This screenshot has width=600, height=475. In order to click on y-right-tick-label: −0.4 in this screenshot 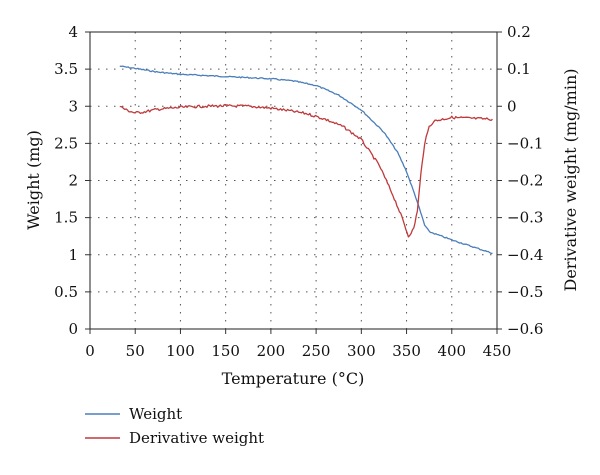, I will do `click(525, 255)`.